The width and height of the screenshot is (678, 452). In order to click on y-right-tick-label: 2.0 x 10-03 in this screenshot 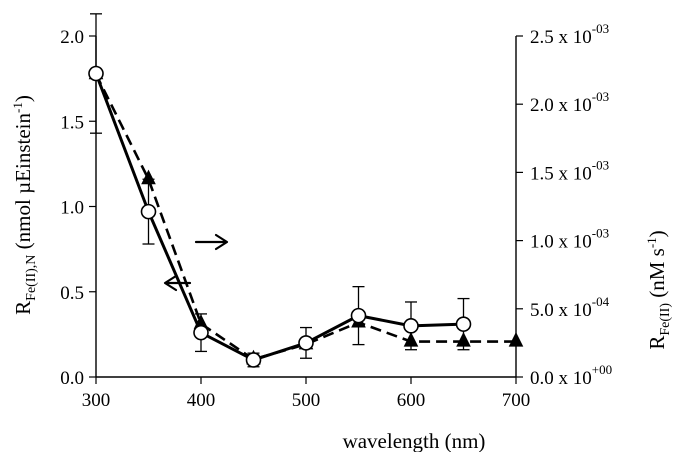, I will do `click(569, 102)`.